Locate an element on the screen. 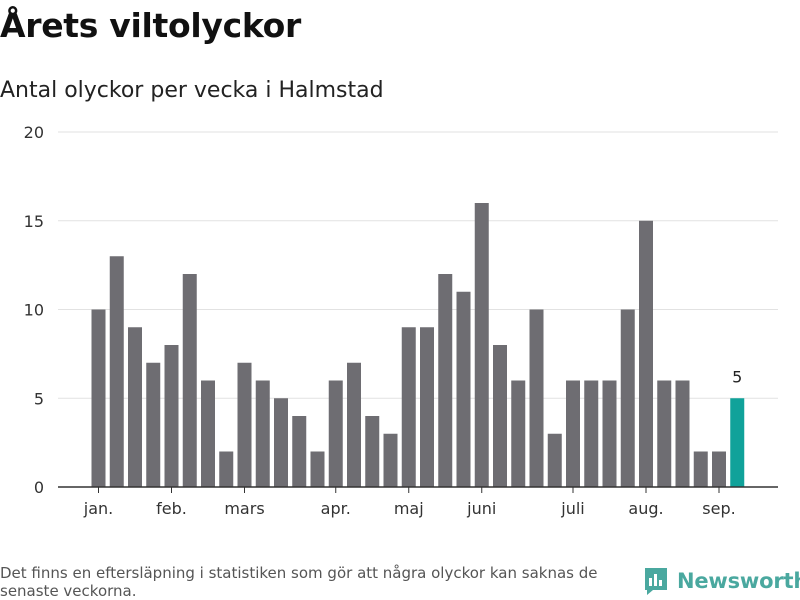  x-axis-ticks: jan. feb. mars apr. maj juni juli aug. sep. is located at coordinates (409, 502).